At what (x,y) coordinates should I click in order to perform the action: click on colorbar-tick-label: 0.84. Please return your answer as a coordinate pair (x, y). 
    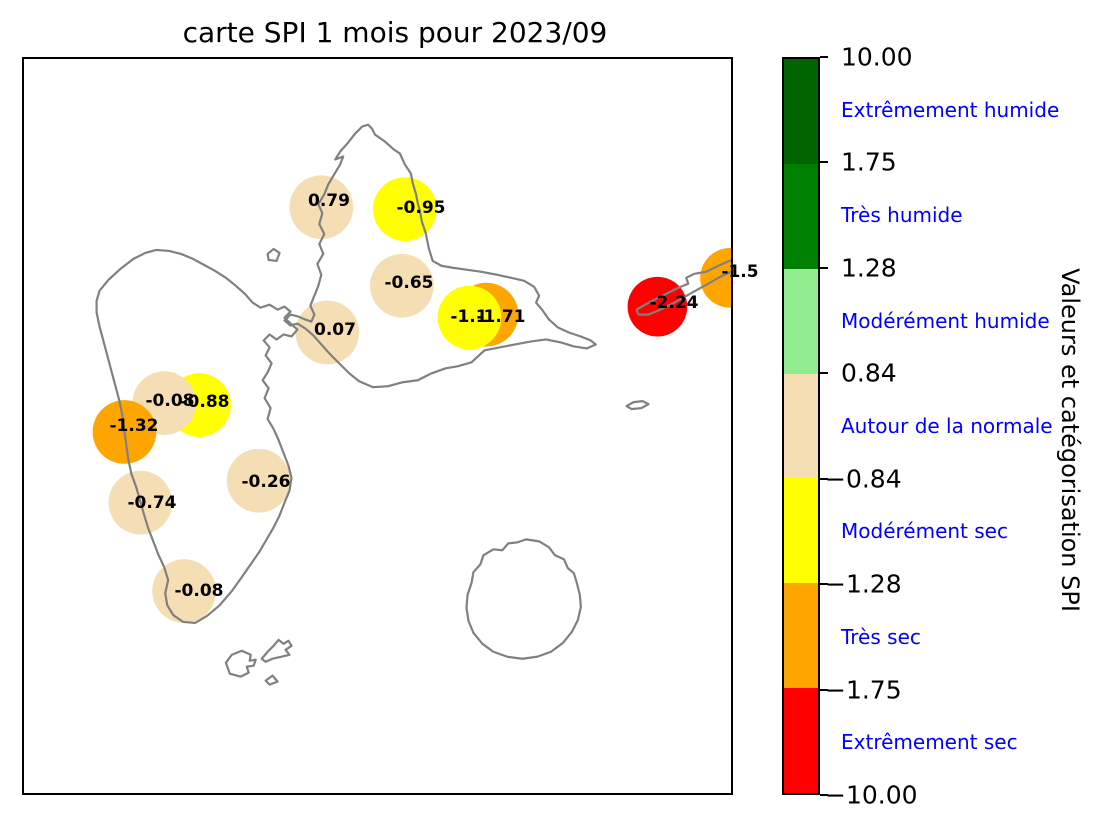
    Looking at the image, I should click on (869, 373).